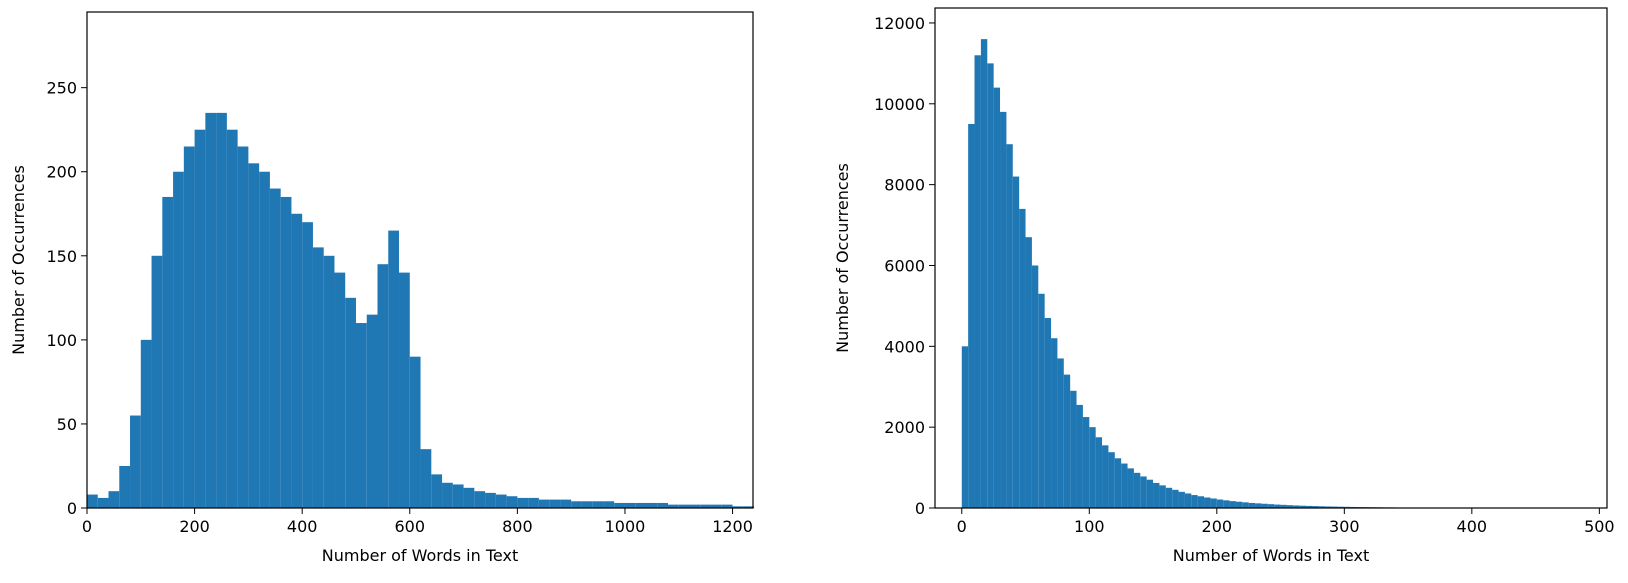 The height and width of the screenshot is (583, 1628). What do you see at coordinates (899, 104) in the screenshot?
I see `y-tick-label: 10000` at bounding box center [899, 104].